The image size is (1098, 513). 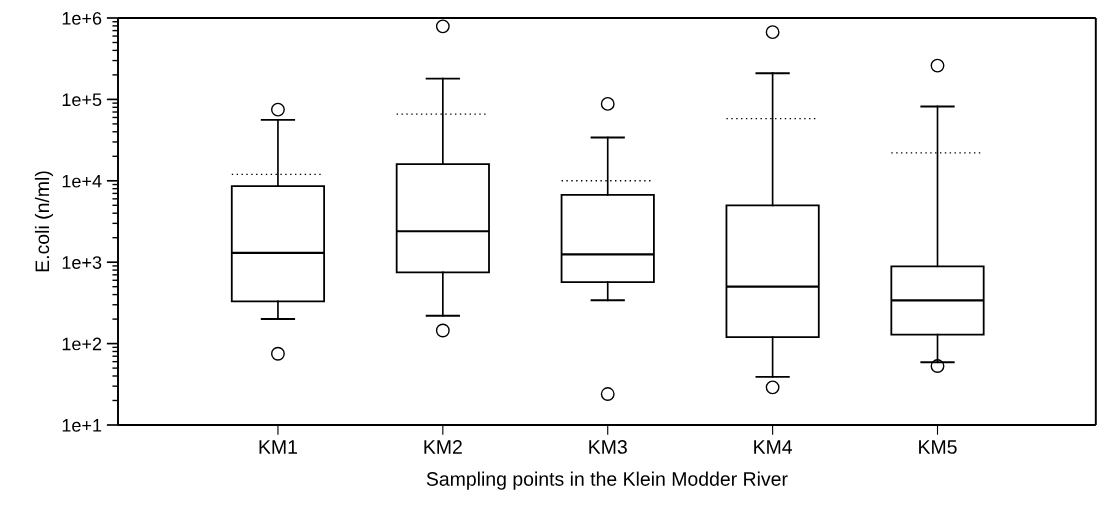 I want to click on y-tick-label: 1e+2, so click(x=82, y=344).